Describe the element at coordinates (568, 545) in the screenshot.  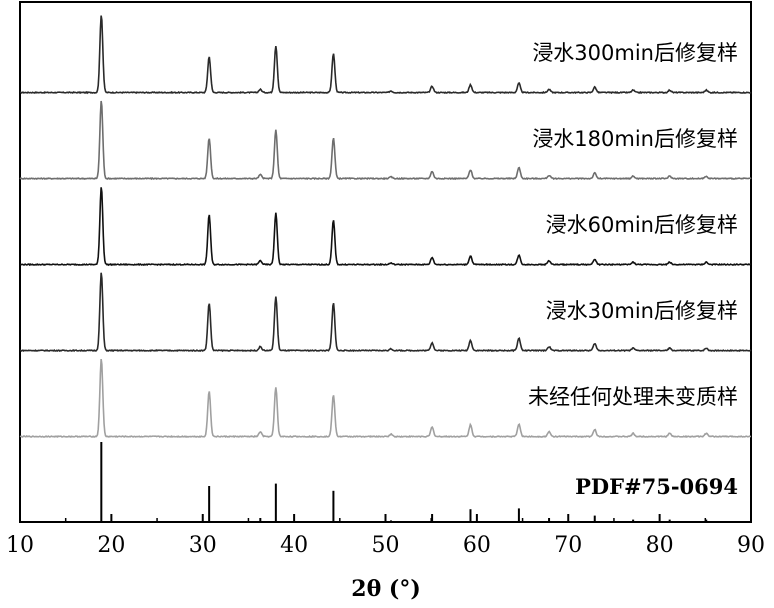
I see `x-tick-label: 70` at that location.